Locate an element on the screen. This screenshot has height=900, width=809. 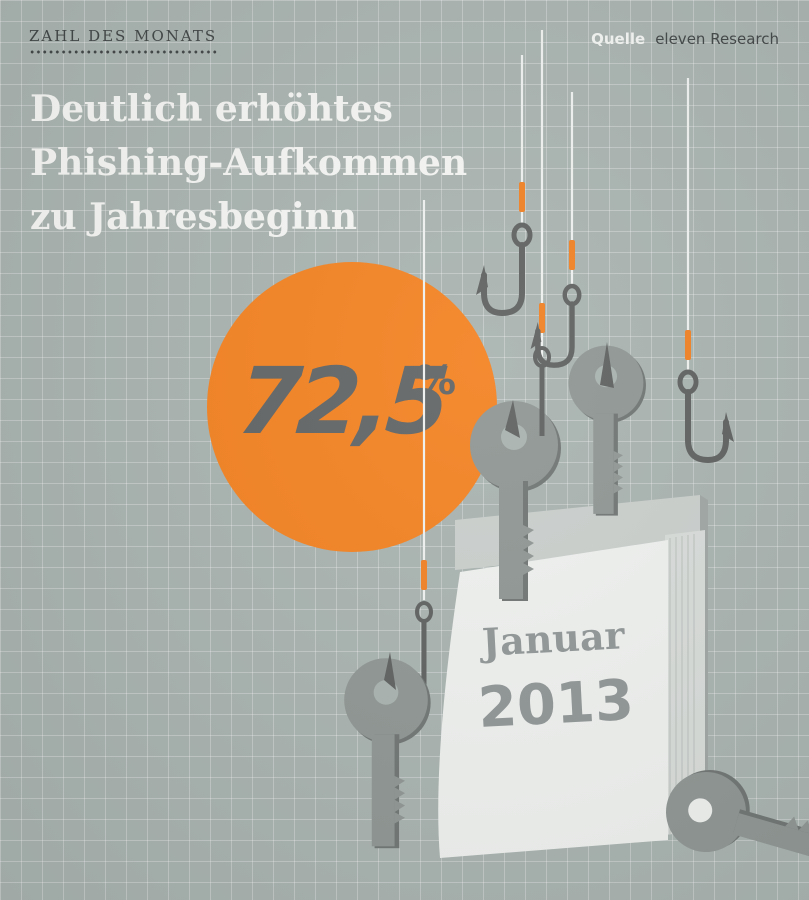
stat-circle is located at coordinates (352, 407).